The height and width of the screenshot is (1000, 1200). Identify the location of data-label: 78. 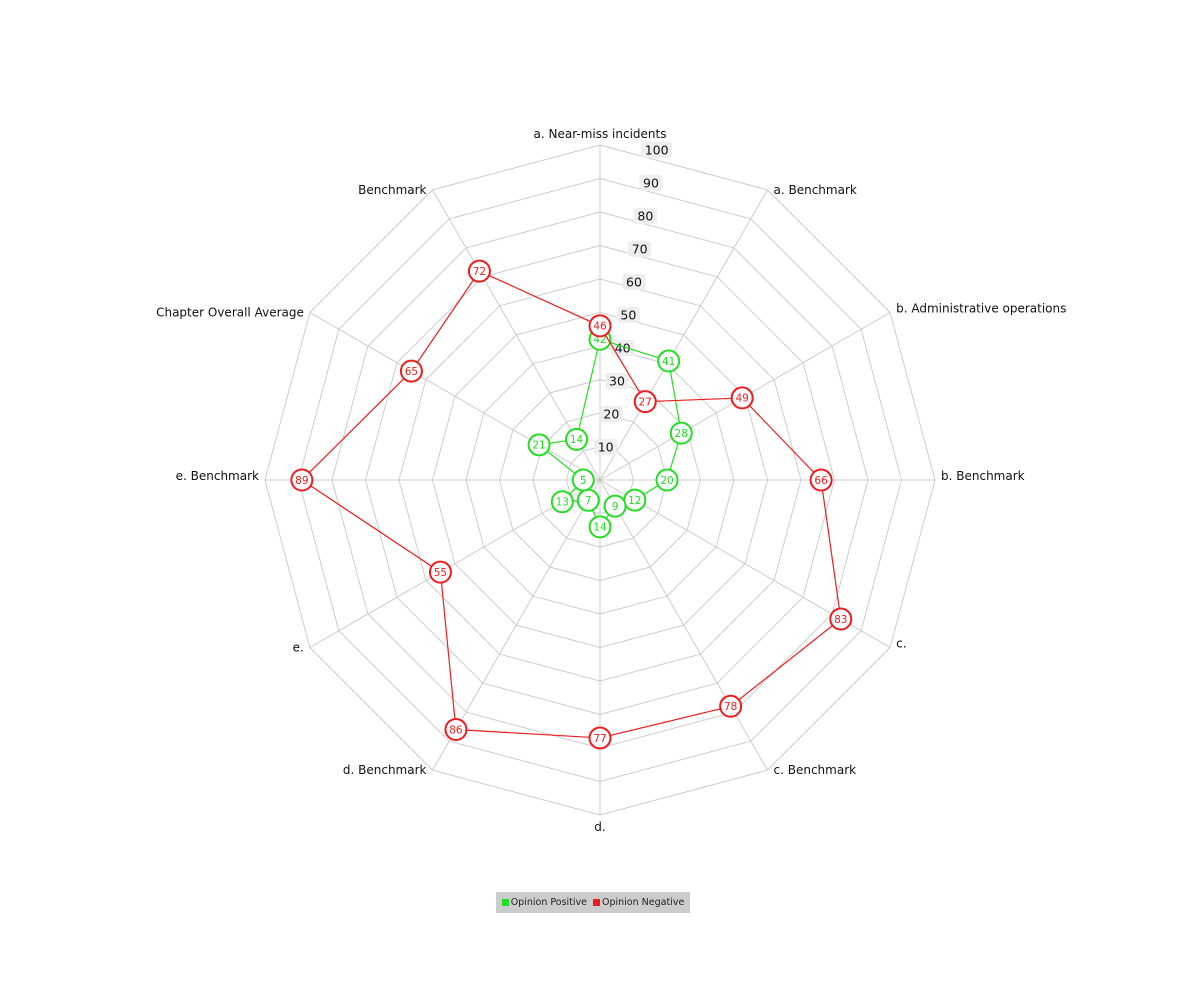
(730, 707).